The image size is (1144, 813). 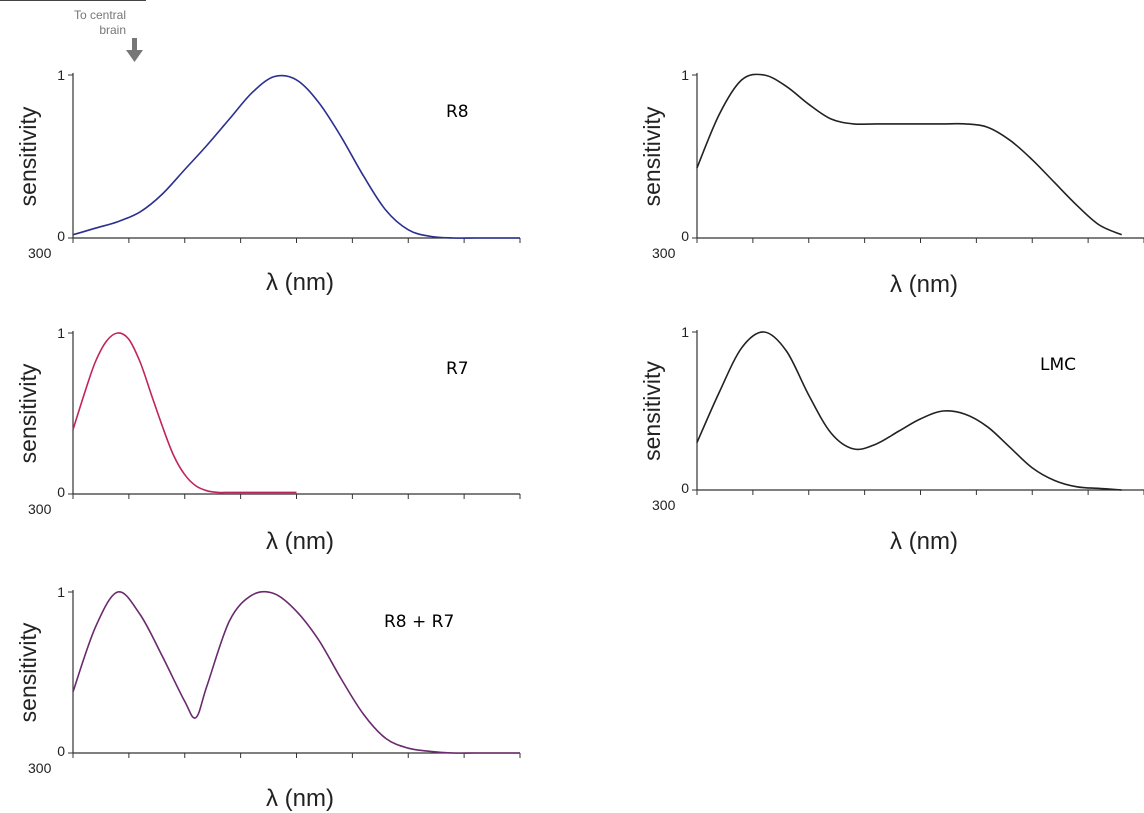 What do you see at coordinates (457, 369) in the screenshot?
I see `panel-label: R7` at bounding box center [457, 369].